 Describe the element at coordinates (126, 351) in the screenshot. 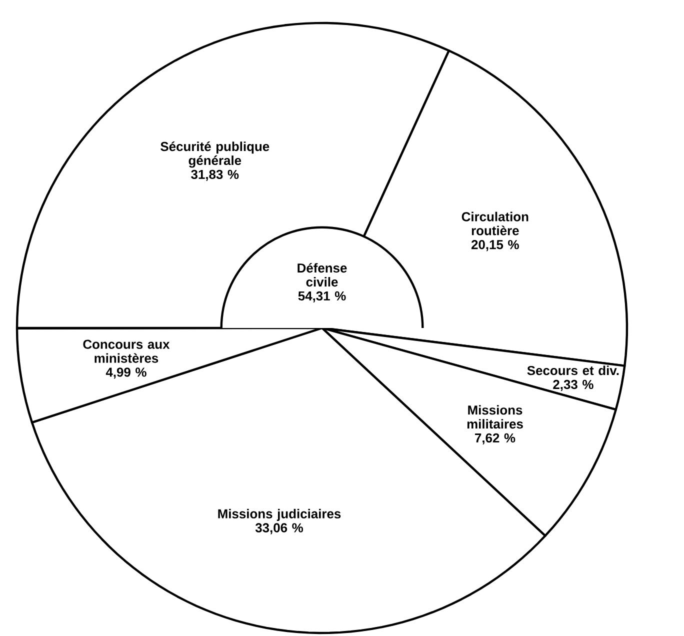

I see `slice-label: Concours aux ministères` at that location.